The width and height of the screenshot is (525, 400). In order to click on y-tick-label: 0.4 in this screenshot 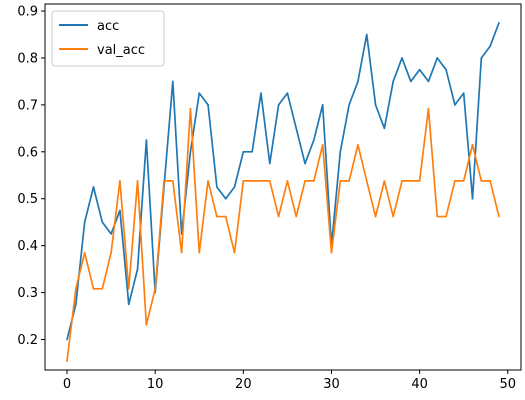, I will do `click(27, 246)`.